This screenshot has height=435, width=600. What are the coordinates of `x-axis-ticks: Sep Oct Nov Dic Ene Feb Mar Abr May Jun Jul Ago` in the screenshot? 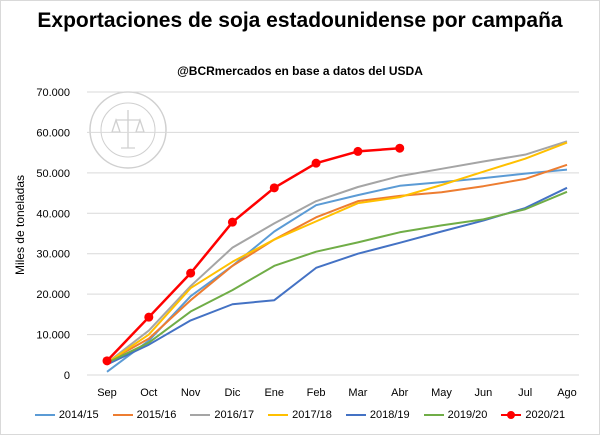 It's located at (337, 393).